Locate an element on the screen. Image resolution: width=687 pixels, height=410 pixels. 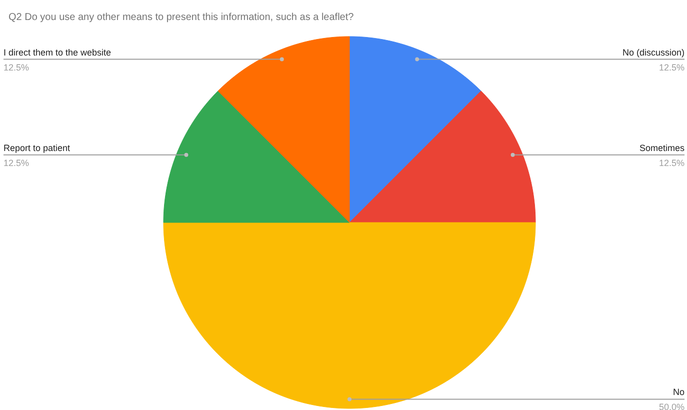
slice-label: No (discussion) is located at coordinates (653, 52).